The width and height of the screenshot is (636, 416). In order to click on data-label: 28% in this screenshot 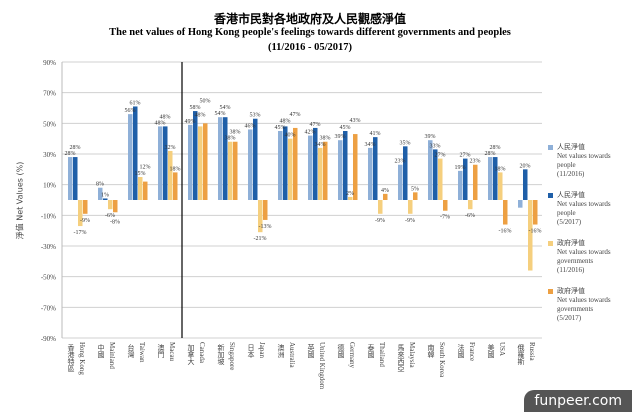, I will do `click(70, 154)`.